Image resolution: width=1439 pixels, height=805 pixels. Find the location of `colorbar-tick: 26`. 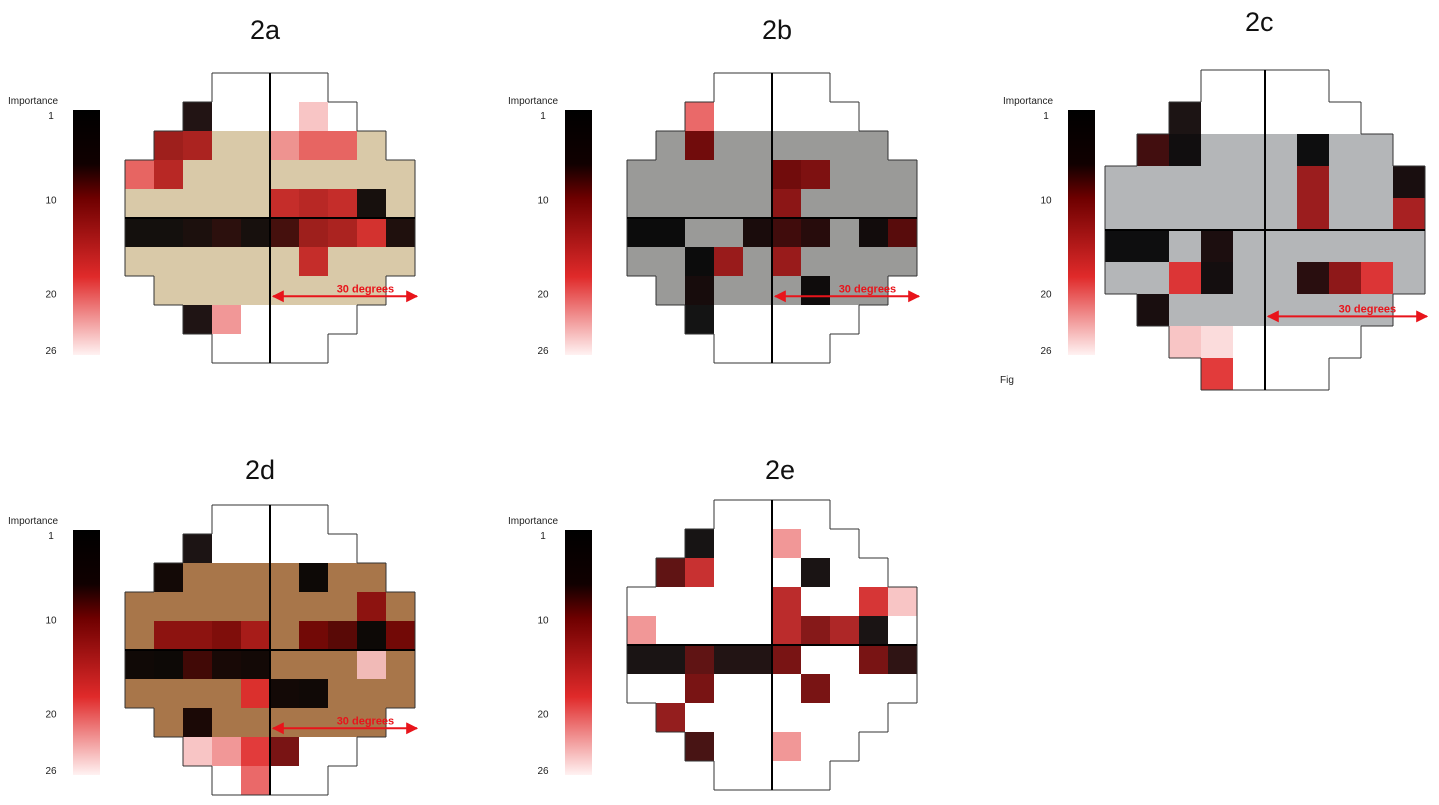

colorbar-tick: 26 is located at coordinates (543, 351).